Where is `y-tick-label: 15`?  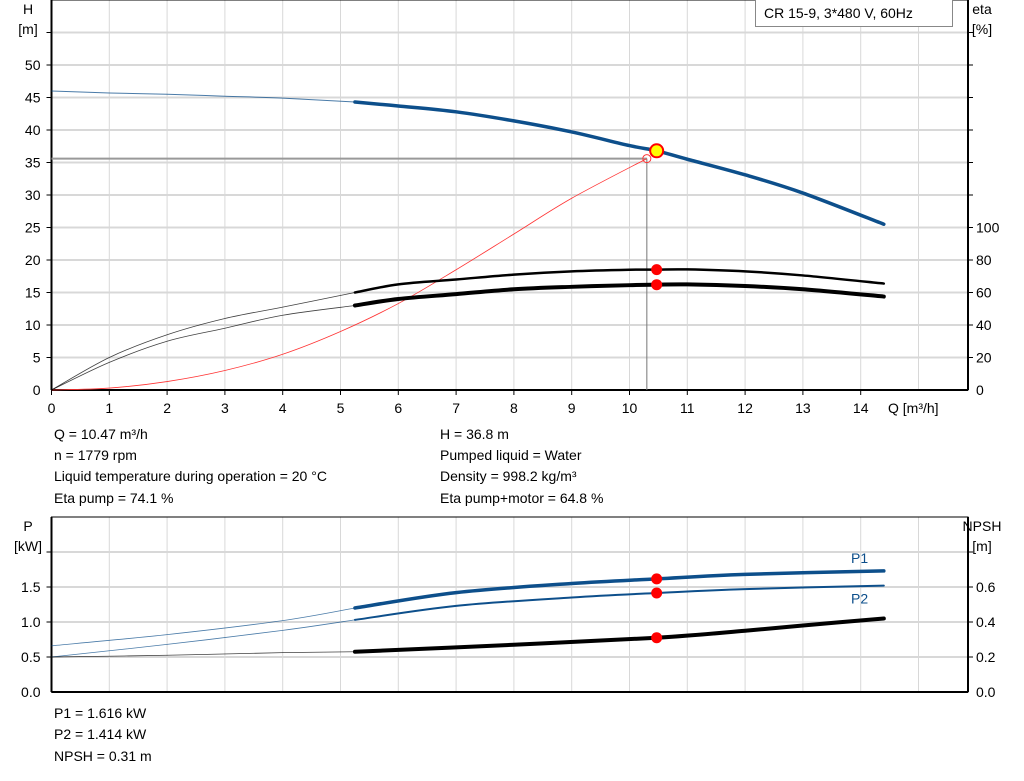
y-tick-label: 15 is located at coordinates (33, 293).